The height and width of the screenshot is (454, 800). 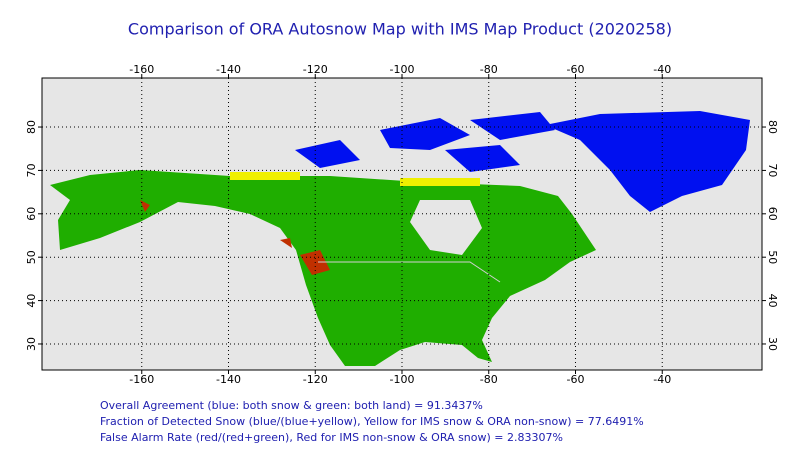 I want to click on greenland-snow, so click(x=647, y=161).